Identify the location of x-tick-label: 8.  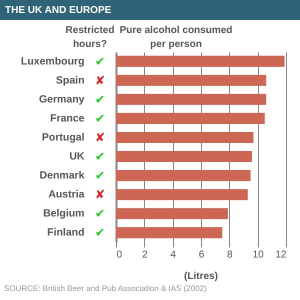
(230, 255).